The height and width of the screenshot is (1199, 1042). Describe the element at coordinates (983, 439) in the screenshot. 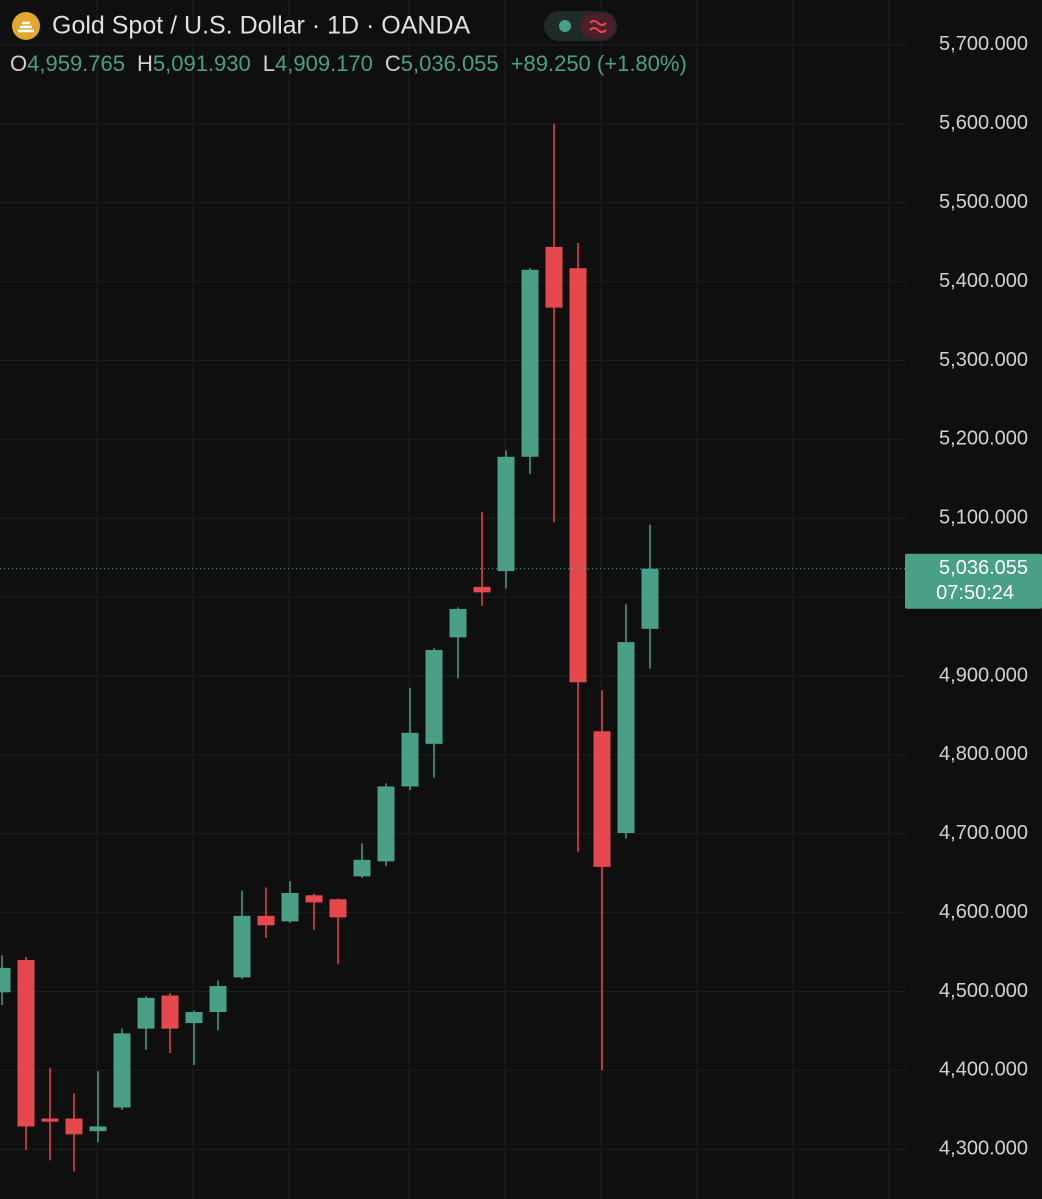

I see `y-tick-label: 5,200.000` at that location.